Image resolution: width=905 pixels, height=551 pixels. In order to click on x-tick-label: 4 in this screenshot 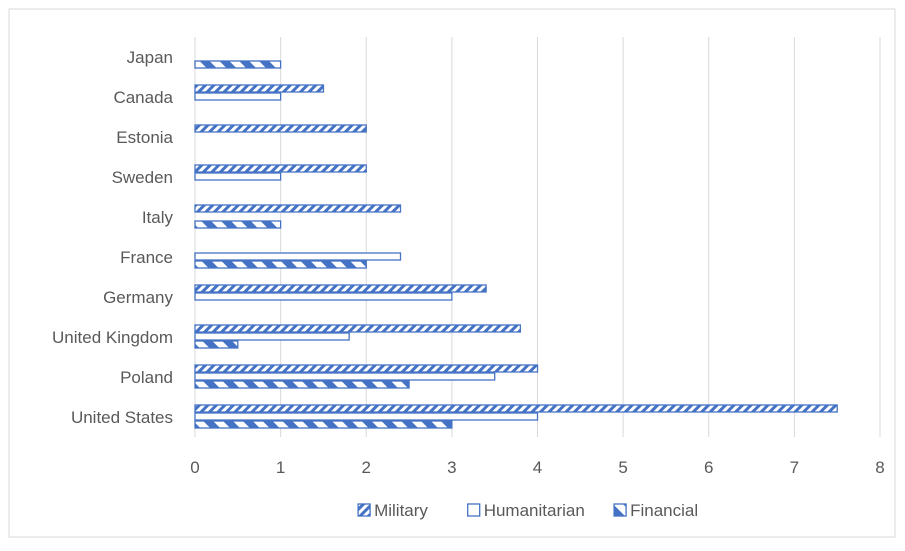, I will do `click(537, 467)`.